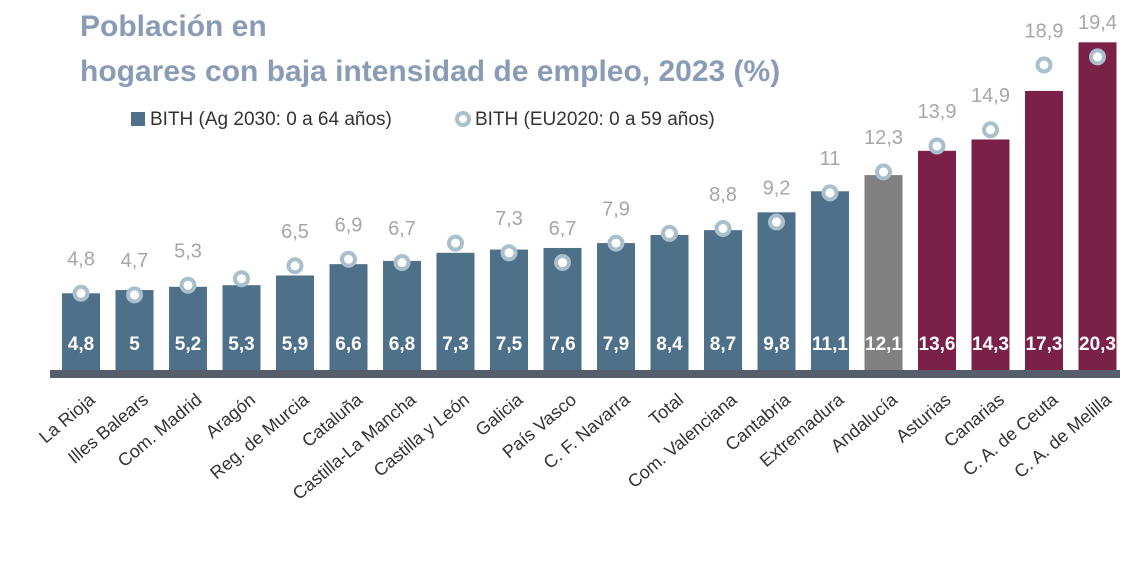 Image resolution: width=1126 pixels, height=565 pixels. Describe the element at coordinates (883, 138) in the screenshot. I see `point-value-label: 12,3` at that location.